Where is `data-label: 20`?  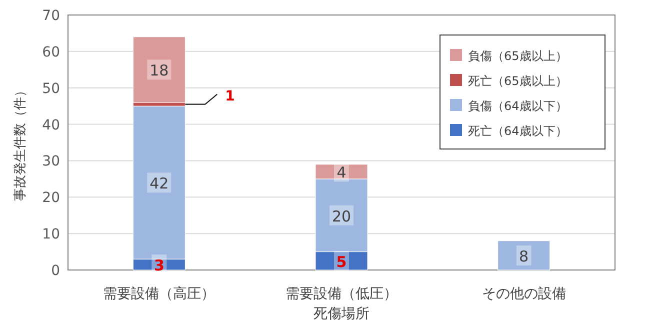
data-label: 20 is located at coordinates (342, 216).